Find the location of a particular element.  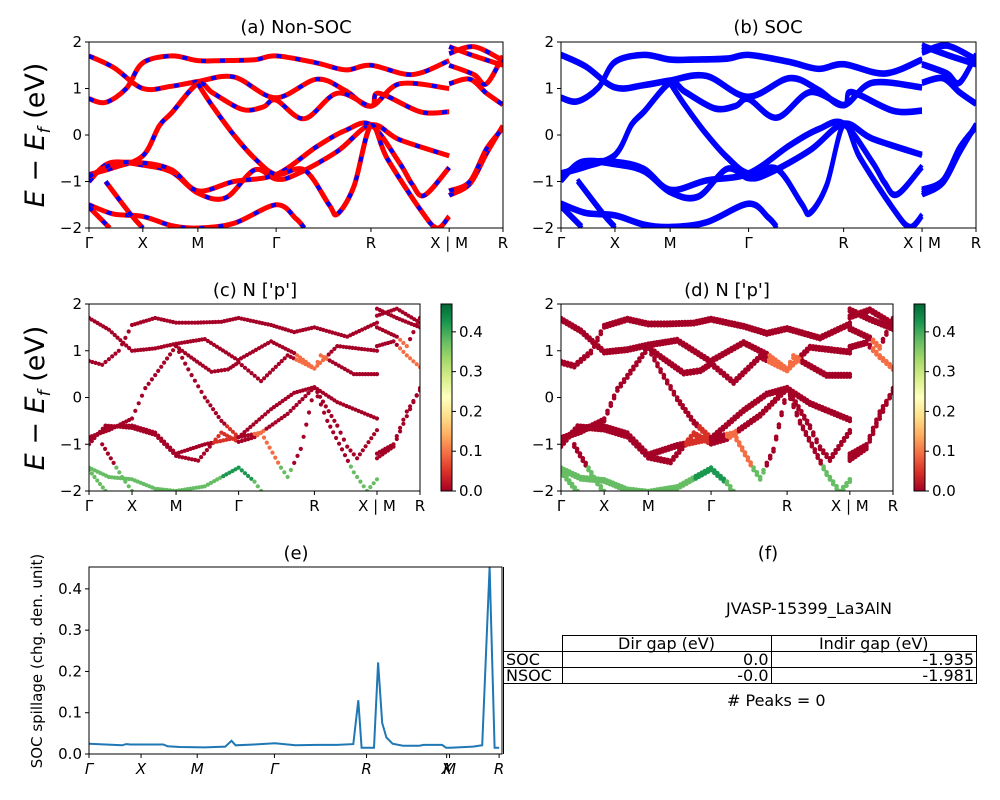

y-tick-label: 0.0 is located at coordinates (70, 754).